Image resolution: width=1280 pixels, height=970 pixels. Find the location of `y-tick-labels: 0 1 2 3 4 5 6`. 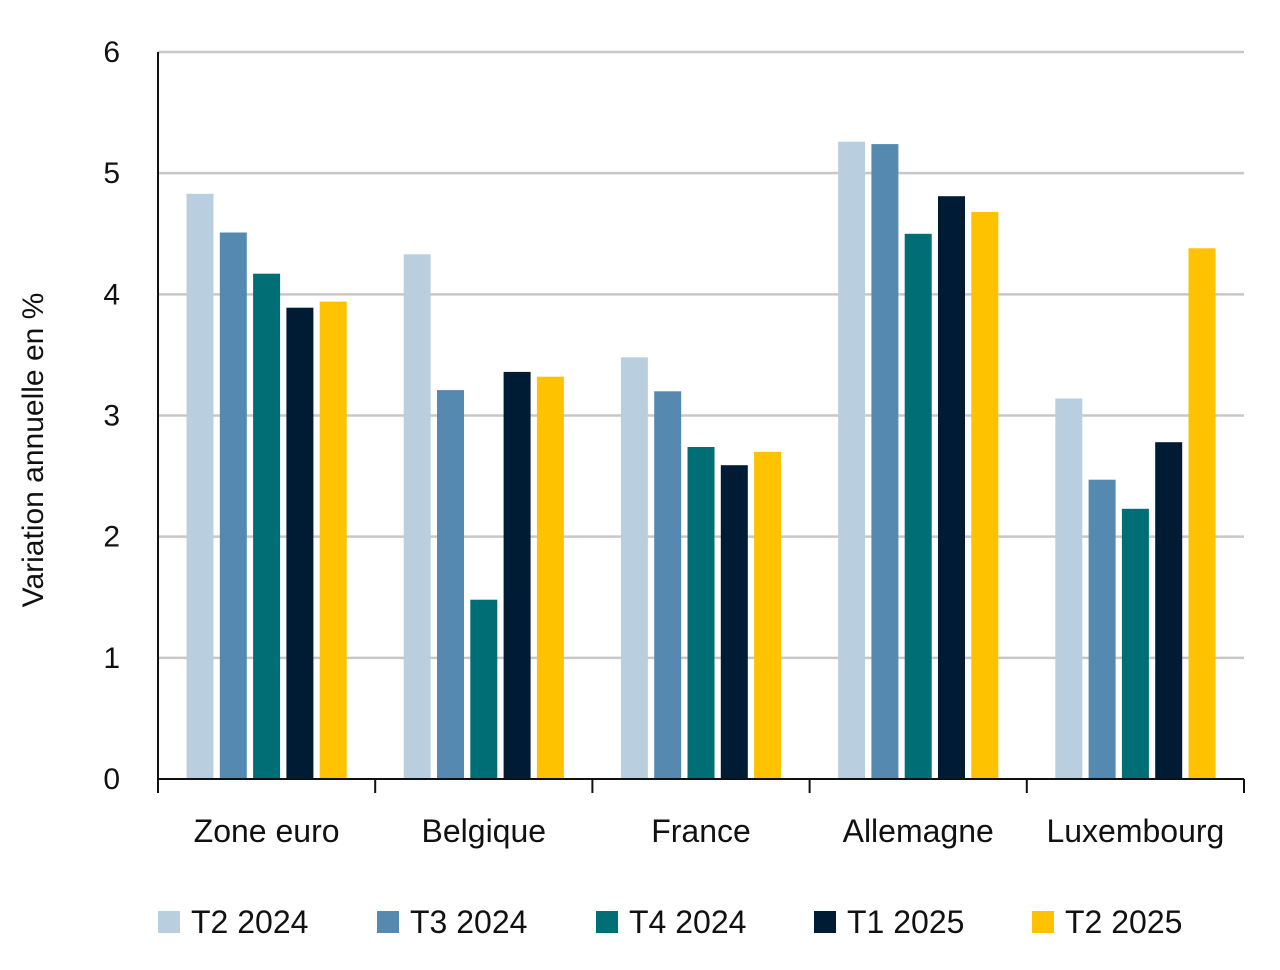

y-tick-labels: 0 1 2 3 4 5 6 is located at coordinates (111, 416).